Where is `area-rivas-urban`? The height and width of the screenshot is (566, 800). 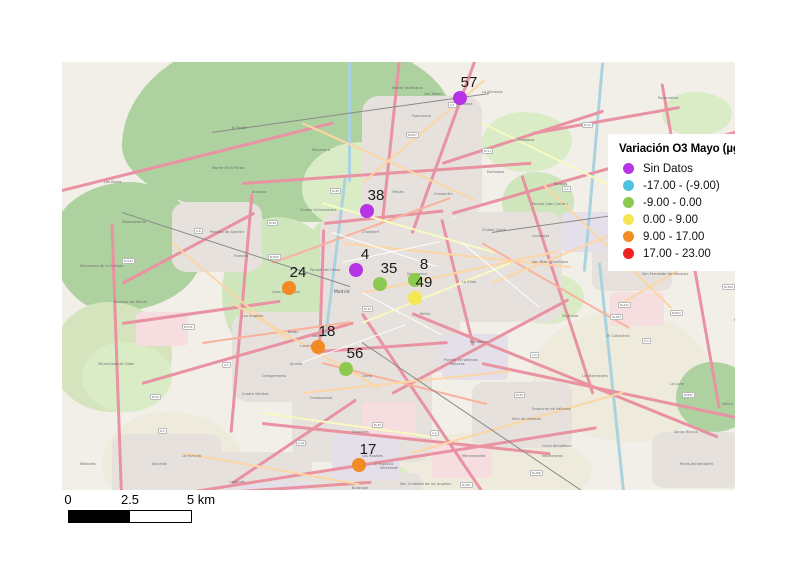
area-rivas-urban is located at coordinates (693, 460).